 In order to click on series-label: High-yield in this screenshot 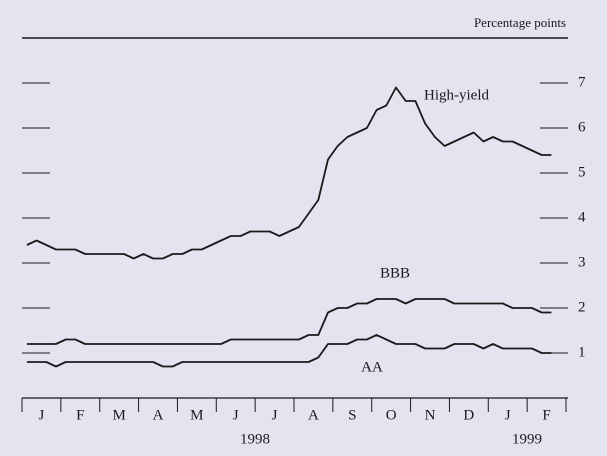, I will do `click(456, 95)`.